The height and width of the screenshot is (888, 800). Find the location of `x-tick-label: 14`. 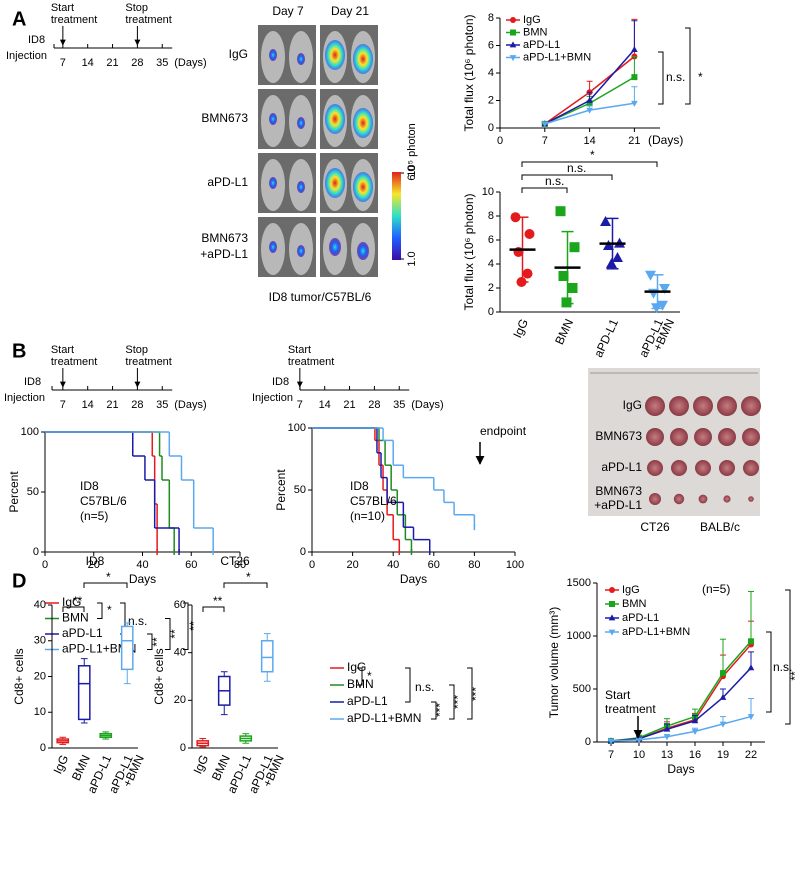

x-tick-label: 14 is located at coordinates (589, 141).